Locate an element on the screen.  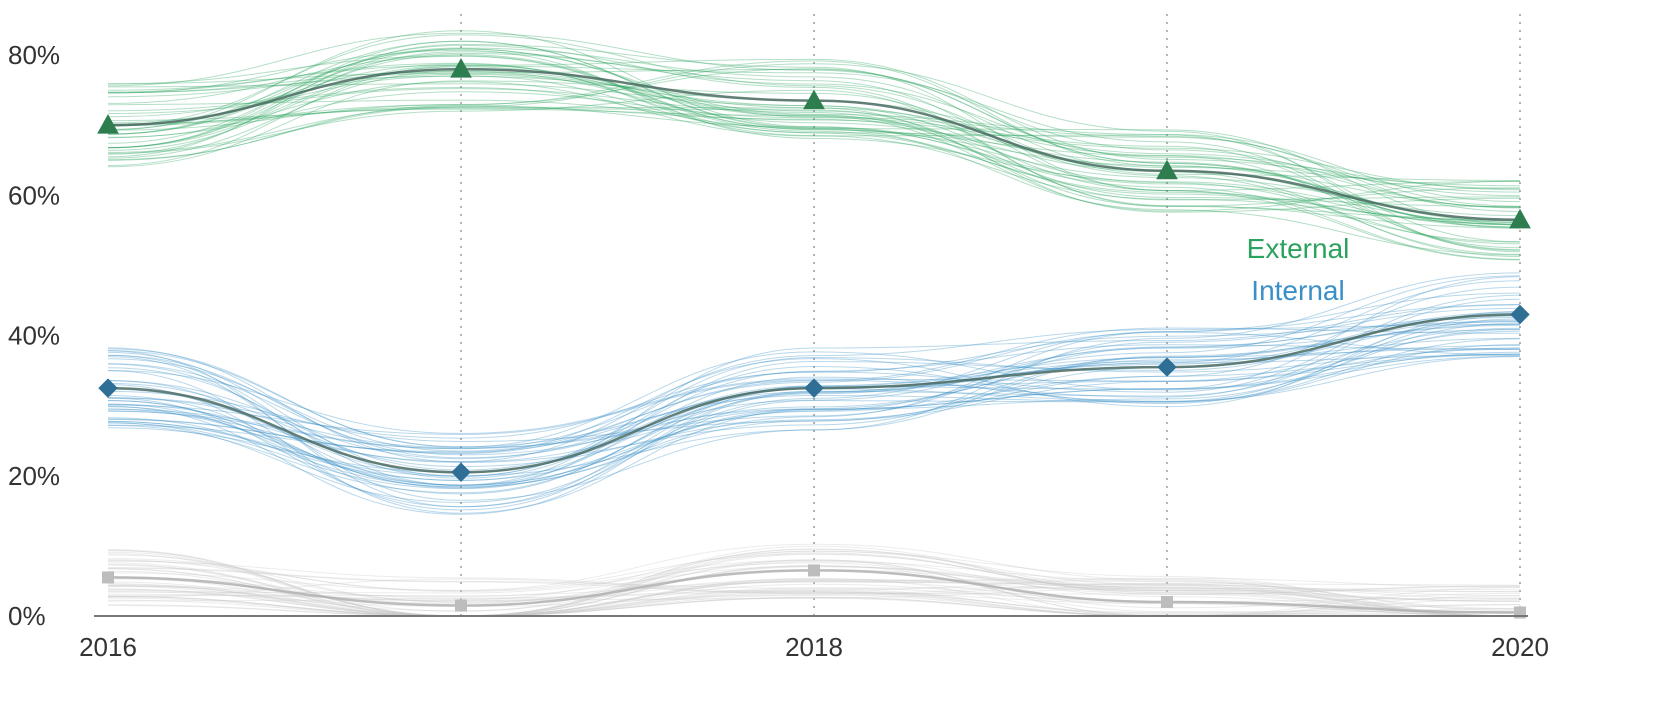
point-external-2018 is located at coordinates (814, 99).